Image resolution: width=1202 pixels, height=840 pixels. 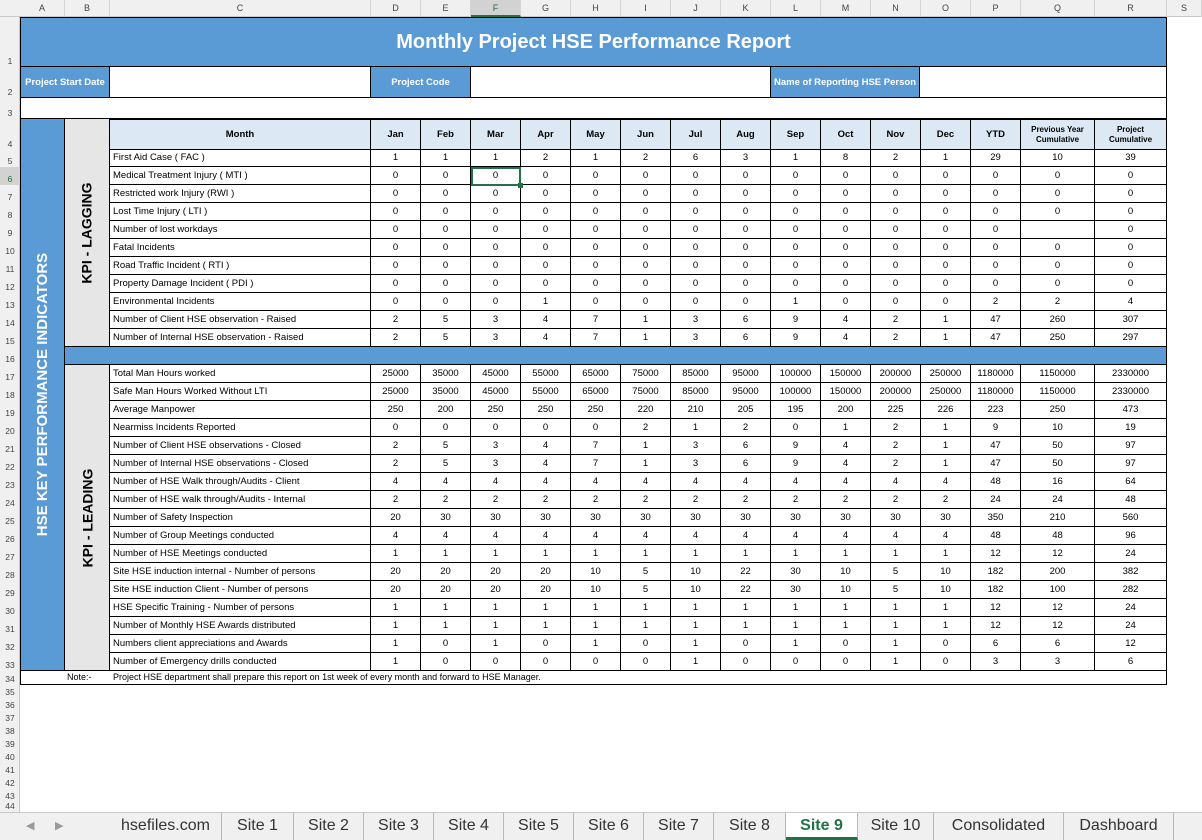 I want to click on row-header: 16, so click(x=10, y=359).